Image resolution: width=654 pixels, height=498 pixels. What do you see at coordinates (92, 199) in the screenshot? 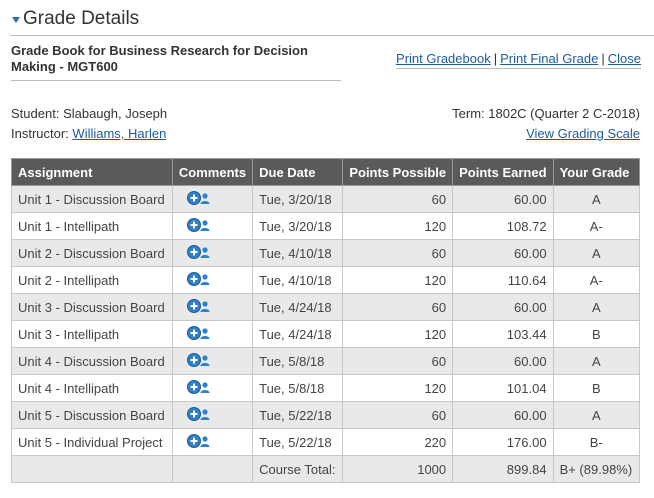
I see `assignment-cell: Unit 1 - Discussion Board` at bounding box center [92, 199].